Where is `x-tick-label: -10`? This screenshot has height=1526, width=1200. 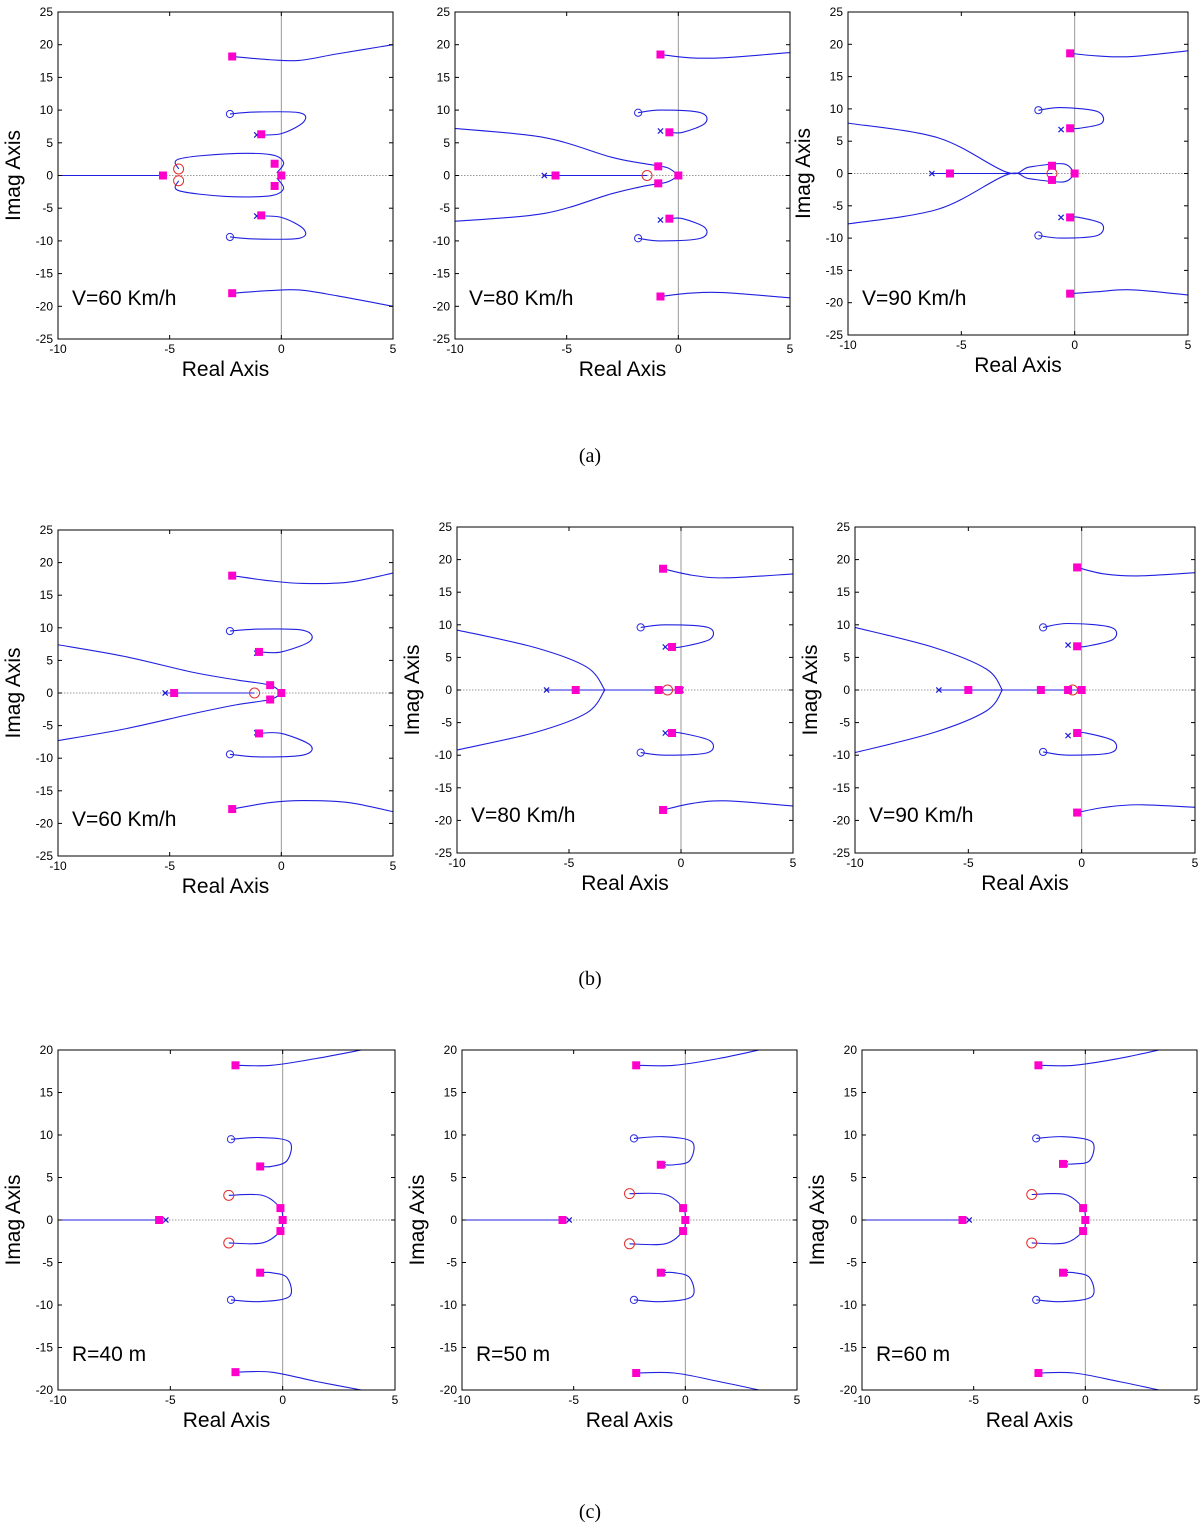 x-tick-label: -10 is located at coordinates (58, 349).